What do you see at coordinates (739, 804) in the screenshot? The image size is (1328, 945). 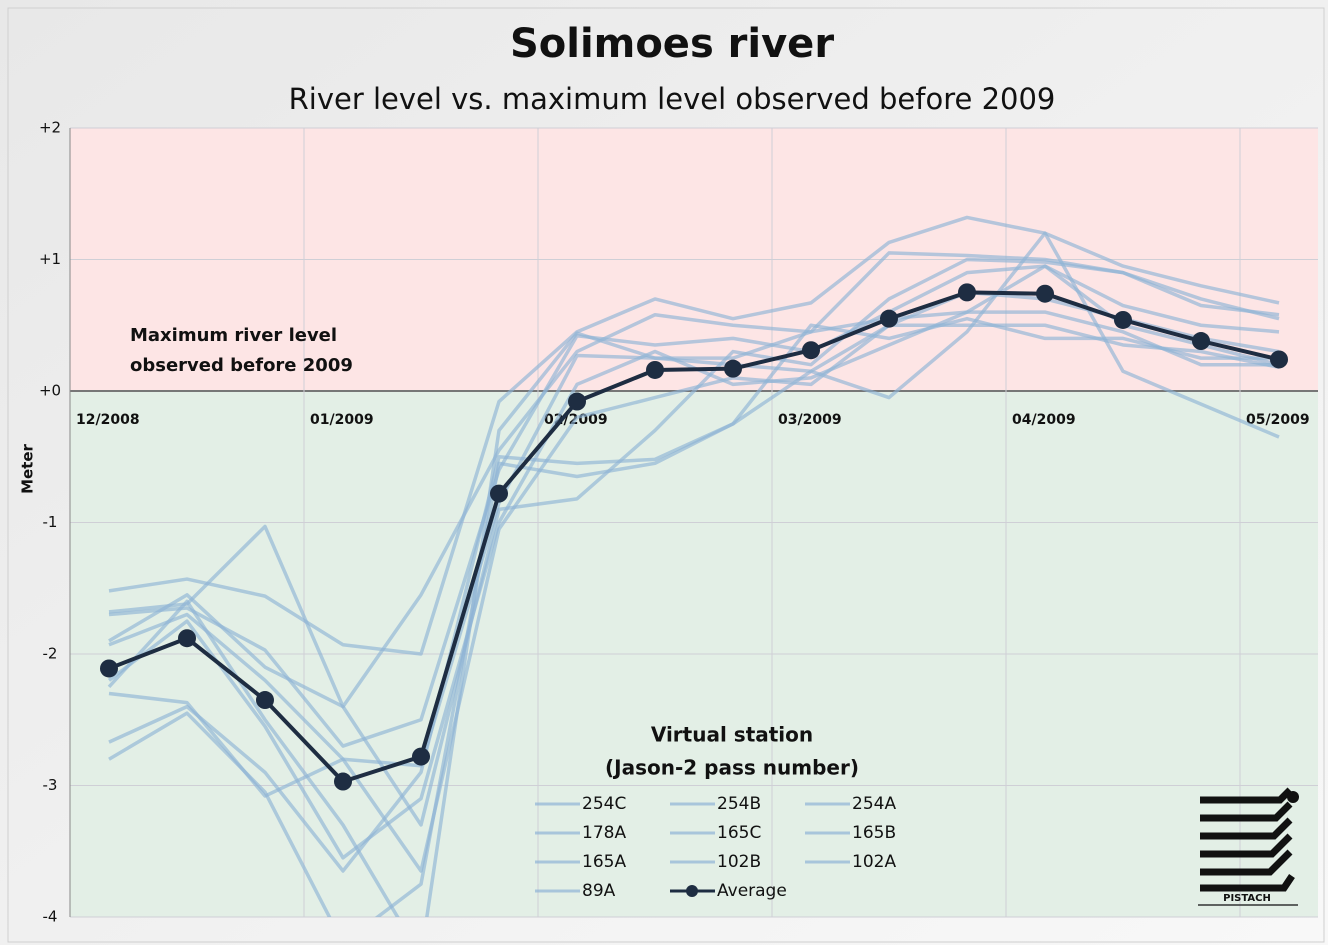 I see `legend-label: 254B` at bounding box center [739, 804].